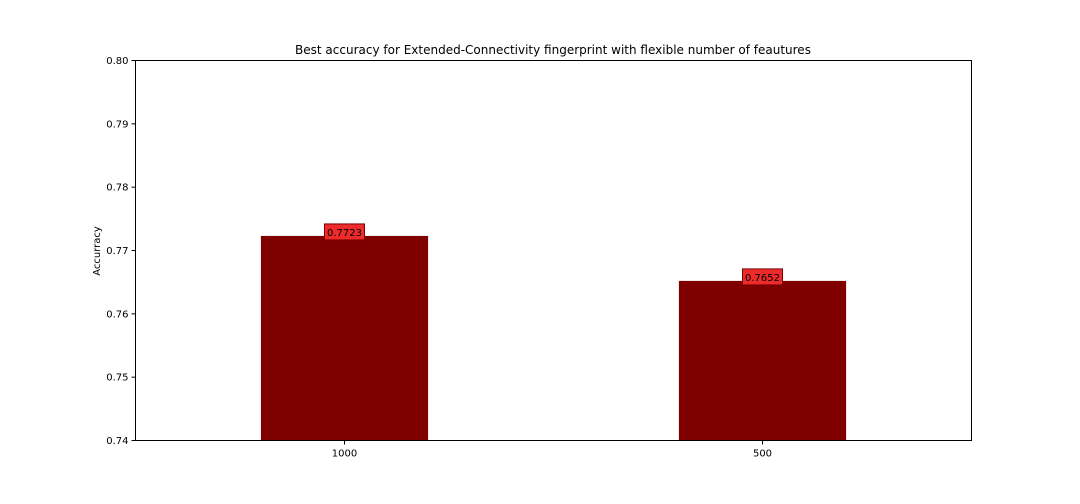  Describe the element at coordinates (97, 251) in the screenshot. I see `y-axis-title: Accurracy` at that location.